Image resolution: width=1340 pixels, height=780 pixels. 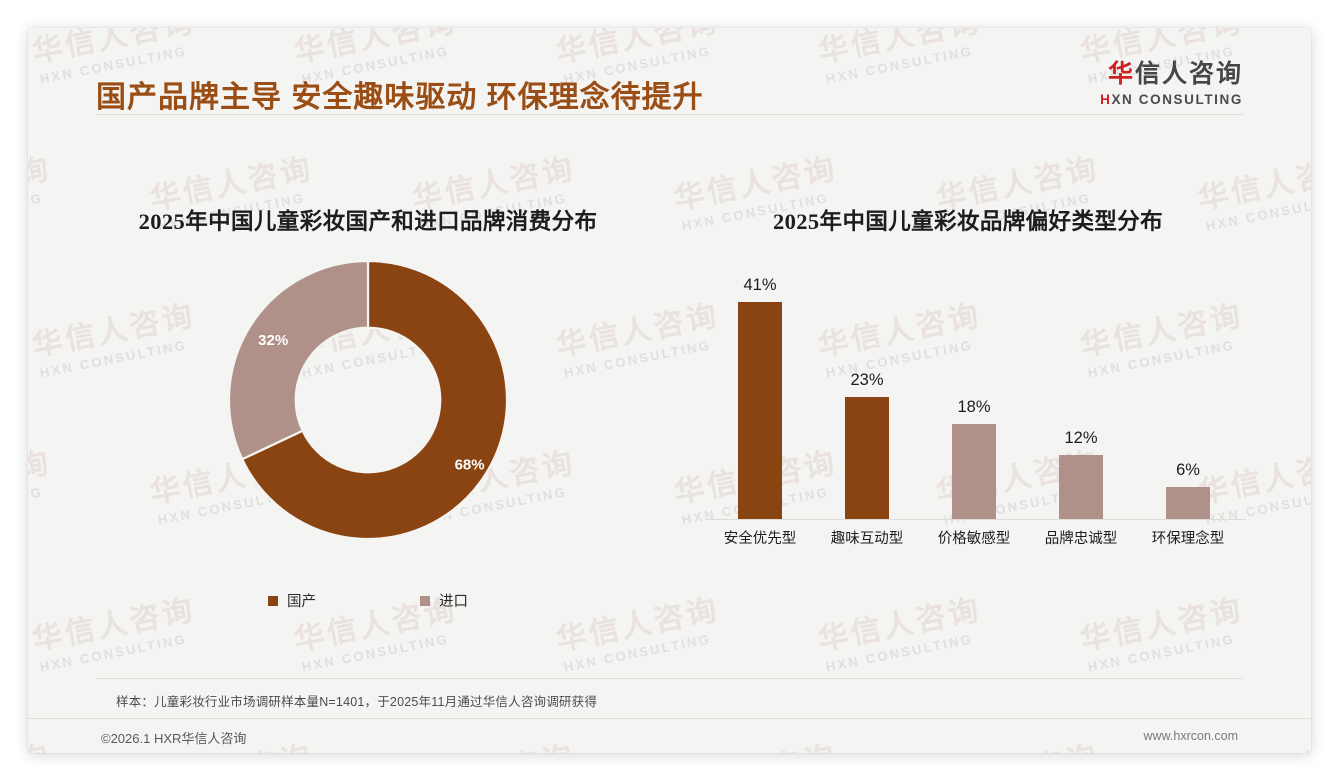 I want to click on donut-slice-value: 68%, so click(x=470, y=464).